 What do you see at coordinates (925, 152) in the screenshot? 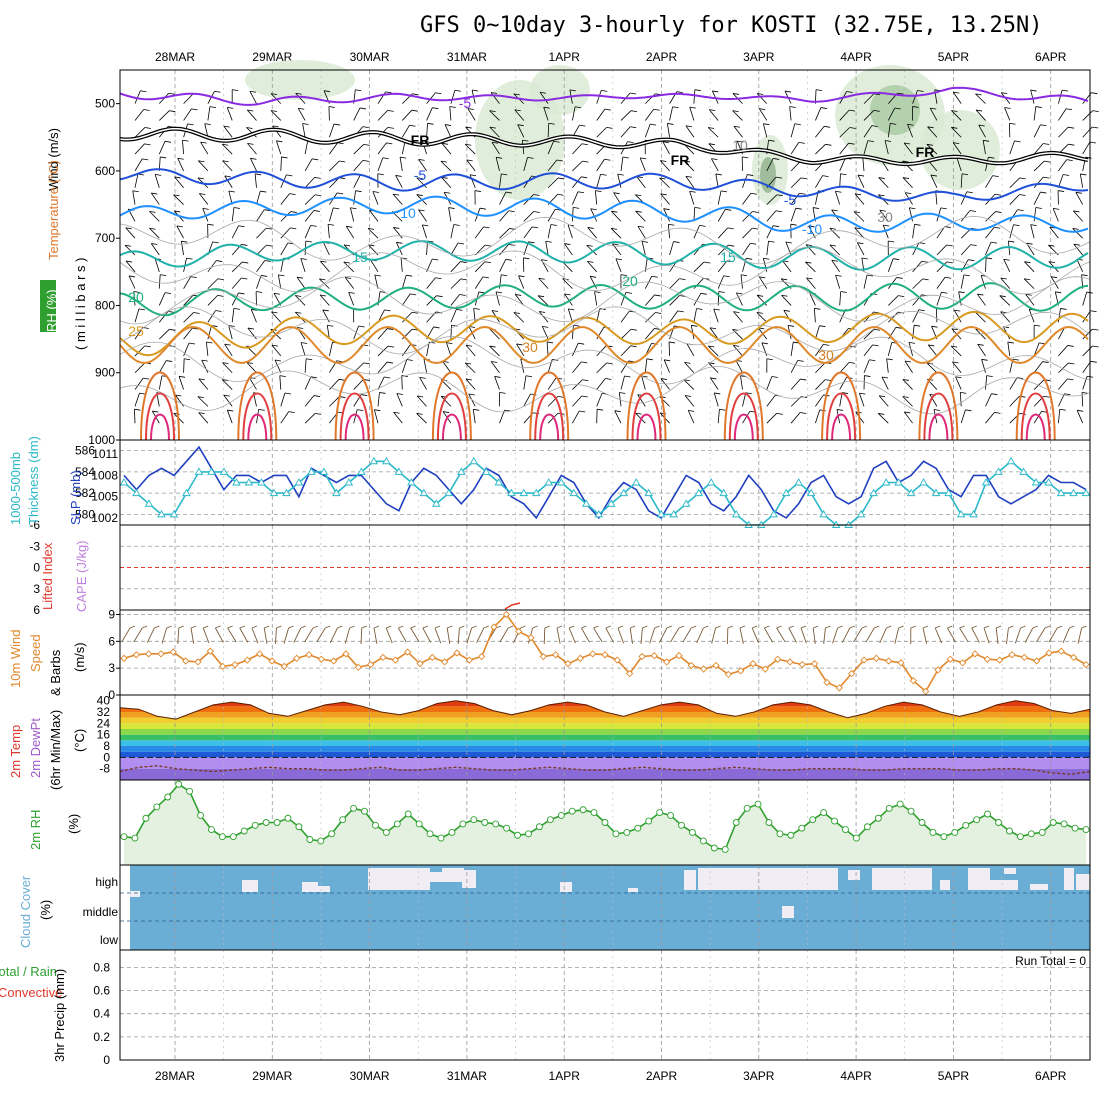
I see `contour-label: FR` at bounding box center [925, 152].